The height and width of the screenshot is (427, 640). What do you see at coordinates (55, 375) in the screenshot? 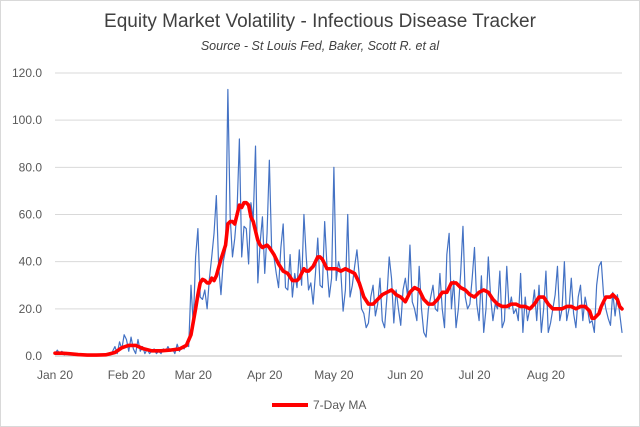
I see `x-tick-label: Jan 20` at bounding box center [55, 375].